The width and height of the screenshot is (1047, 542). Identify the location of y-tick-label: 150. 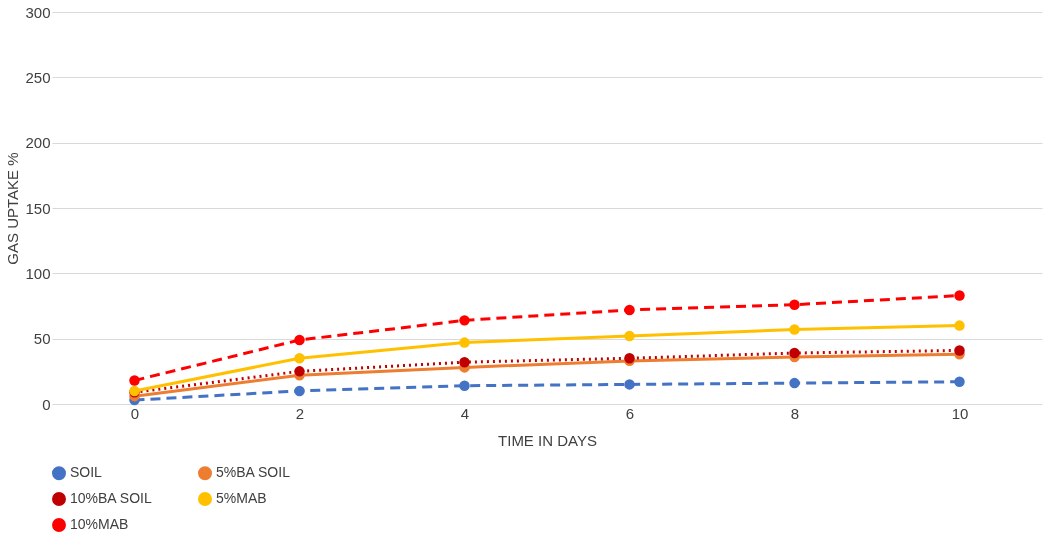
(38, 208).